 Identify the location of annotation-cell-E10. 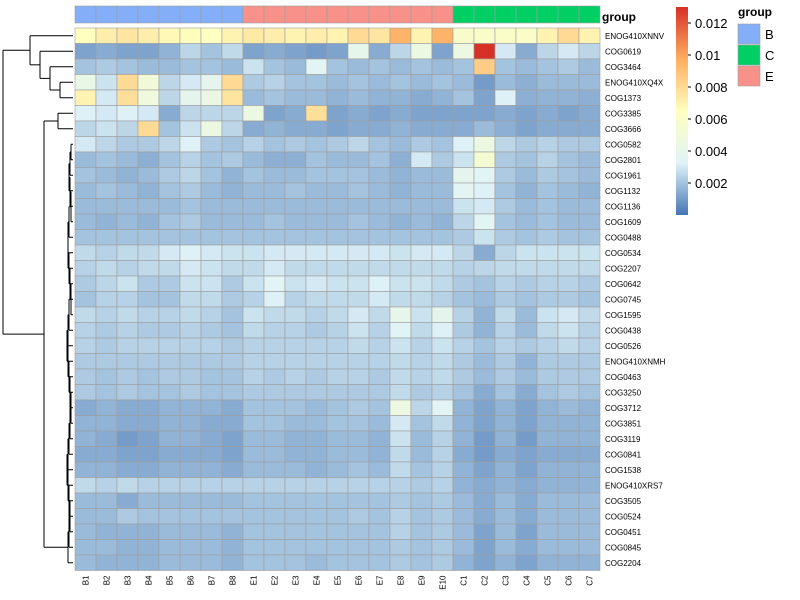
(442, 14).